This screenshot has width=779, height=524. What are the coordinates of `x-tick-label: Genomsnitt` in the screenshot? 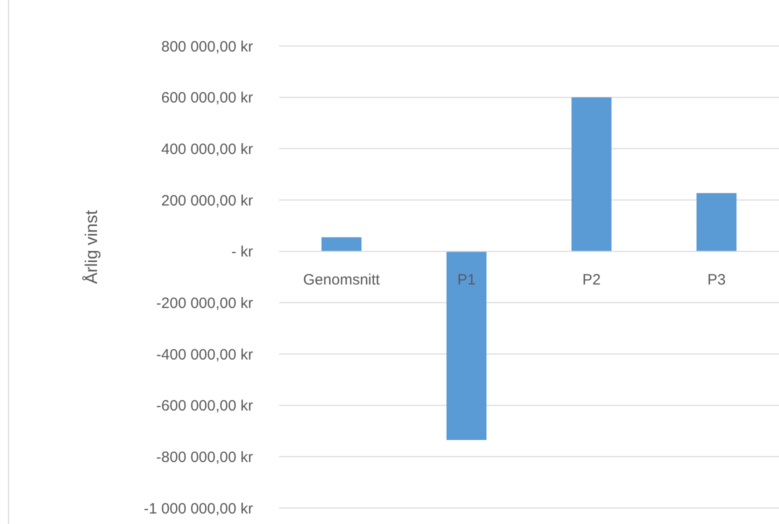 It's located at (342, 279).